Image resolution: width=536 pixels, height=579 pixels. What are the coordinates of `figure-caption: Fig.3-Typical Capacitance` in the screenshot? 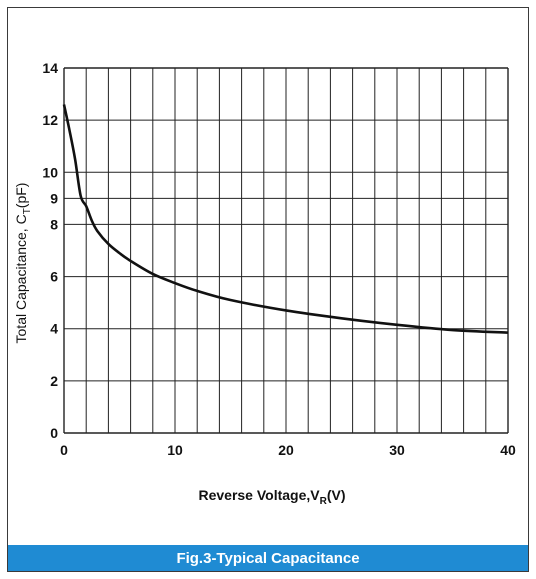 It's located at (268, 558).